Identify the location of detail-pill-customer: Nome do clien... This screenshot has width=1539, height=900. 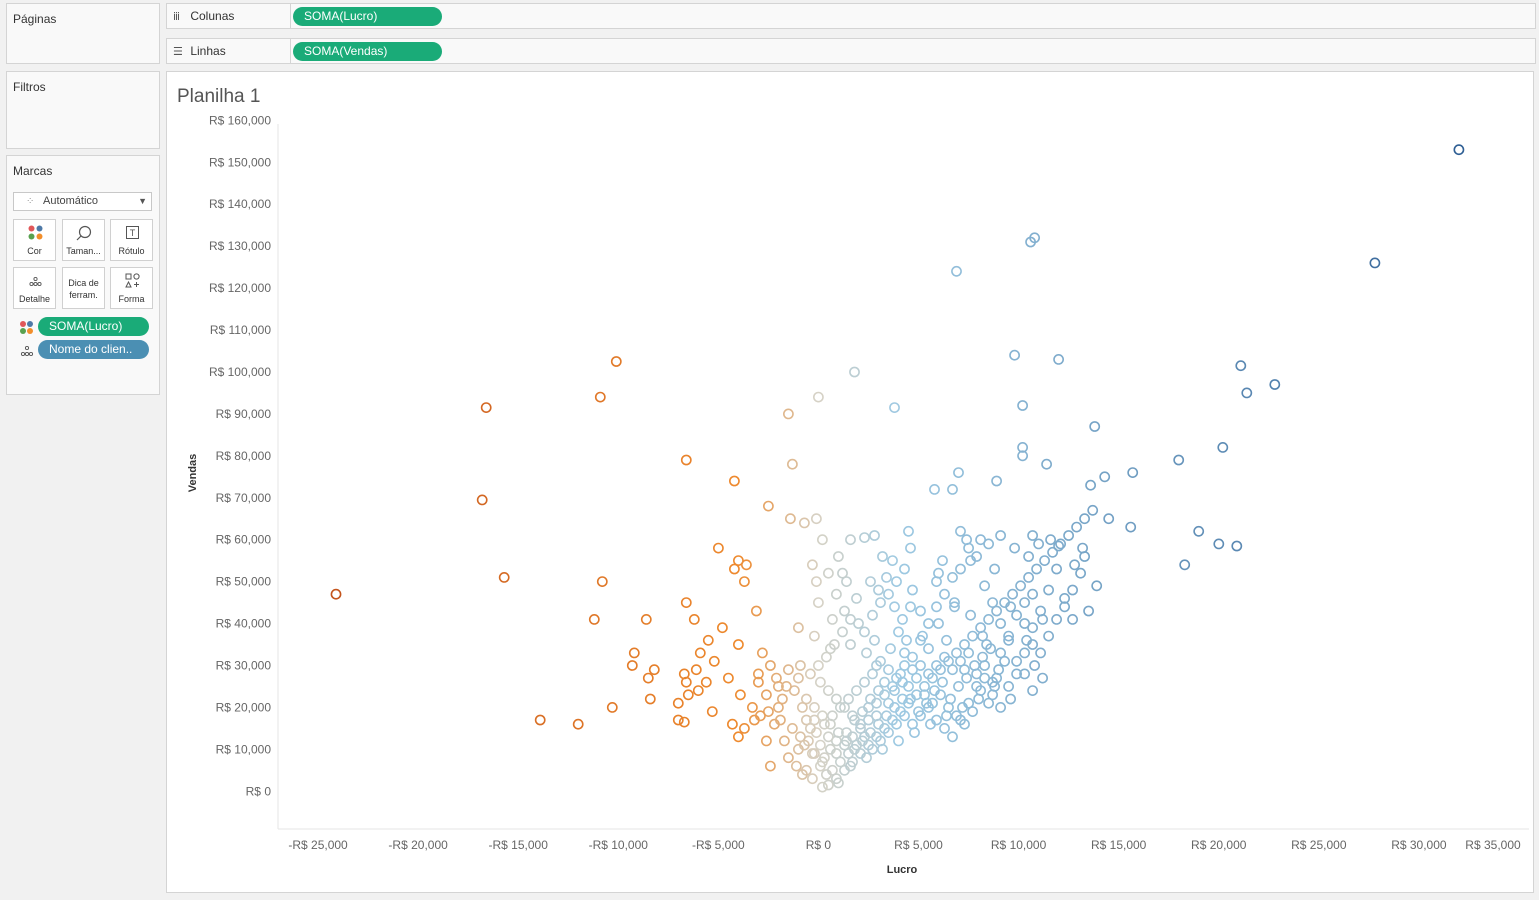
(93, 349).